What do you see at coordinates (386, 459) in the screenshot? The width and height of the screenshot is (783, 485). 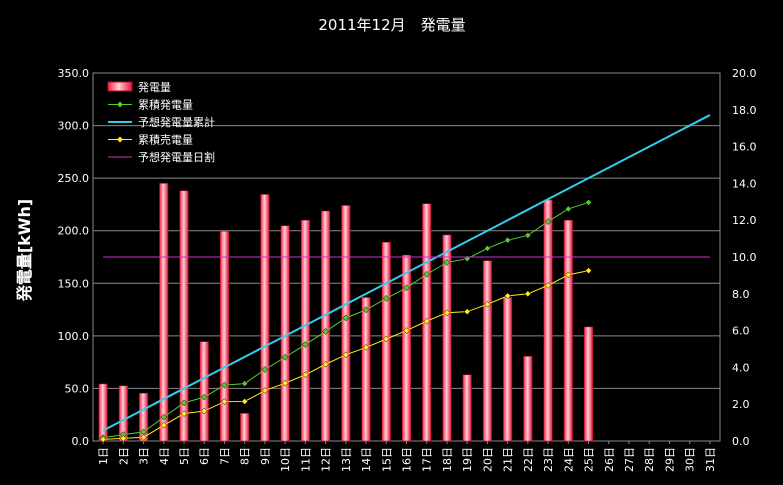 I see `x-tick-label: 15日` at bounding box center [386, 459].